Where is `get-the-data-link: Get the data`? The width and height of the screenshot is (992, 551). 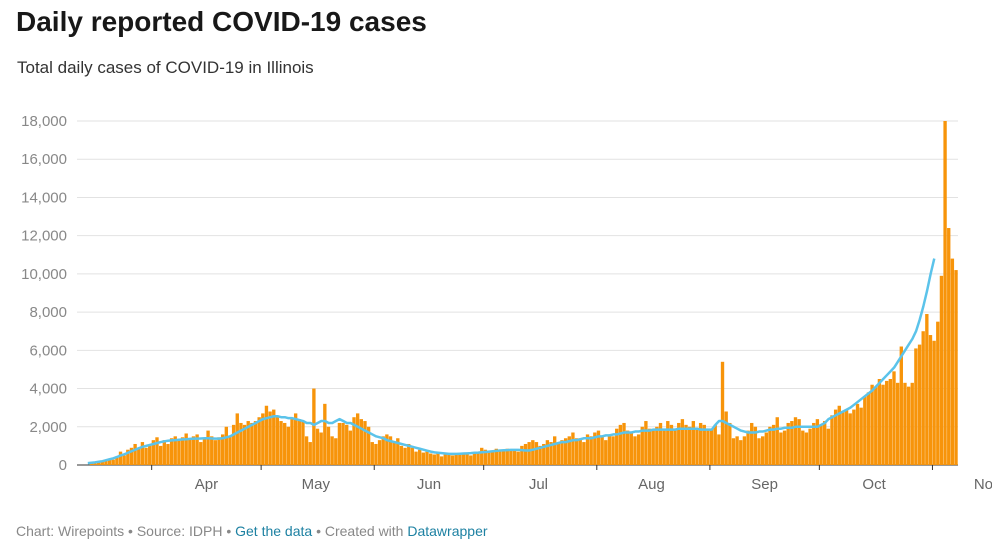
get-the-data-link: Get the data is located at coordinates (274, 531).